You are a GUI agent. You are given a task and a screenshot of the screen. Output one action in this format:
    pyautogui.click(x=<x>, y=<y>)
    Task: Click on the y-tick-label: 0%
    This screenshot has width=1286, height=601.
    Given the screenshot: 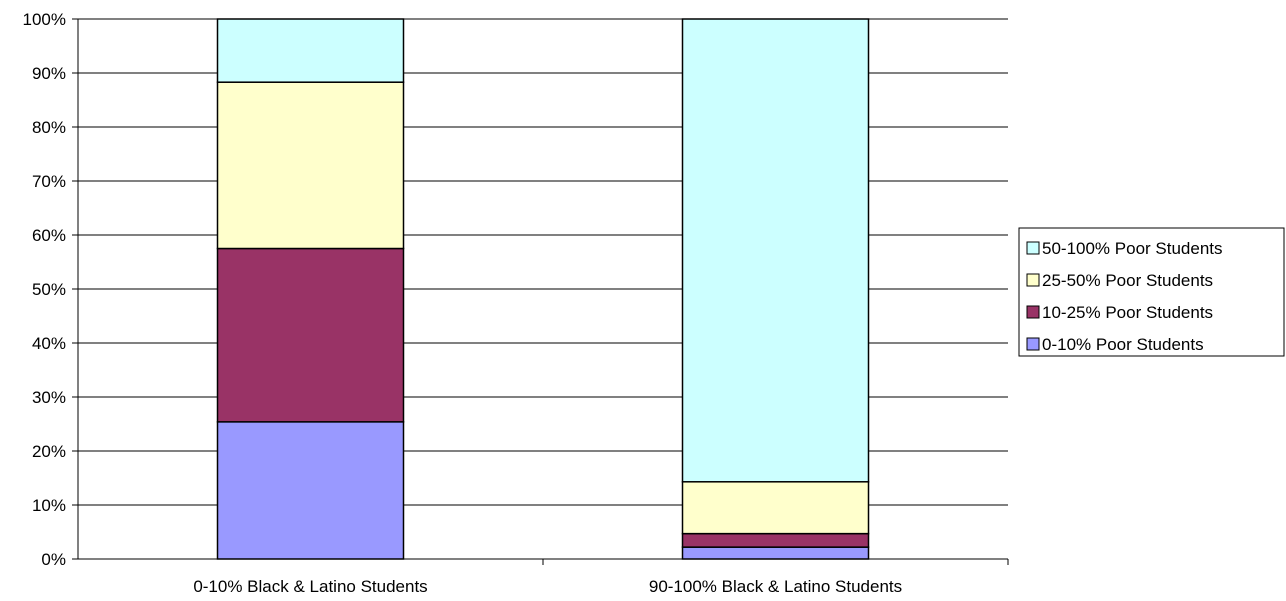 What is the action you would take?
    pyautogui.click(x=53, y=559)
    